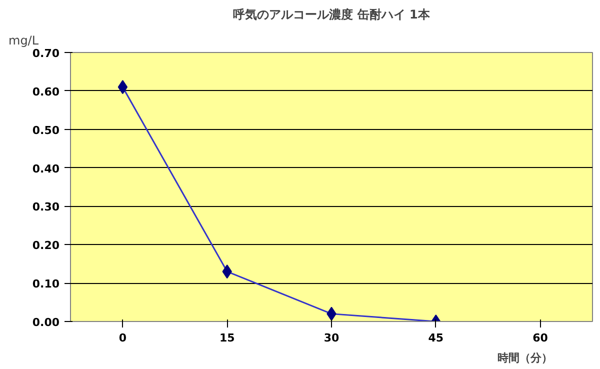  I want to click on chart-title: 呼気のアルコール濃度 缶酎ハイ 1本, so click(332, 15).